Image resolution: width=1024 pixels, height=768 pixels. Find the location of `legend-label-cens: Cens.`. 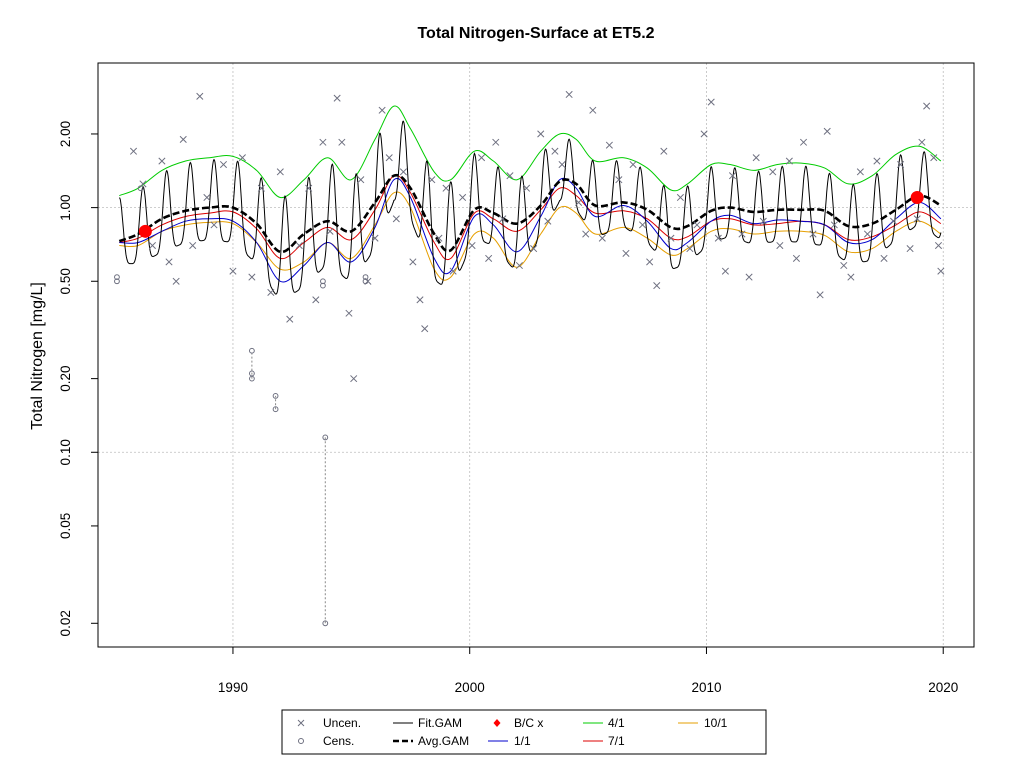

legend-label-cens: Cens. is located at coordinates (338, 741).